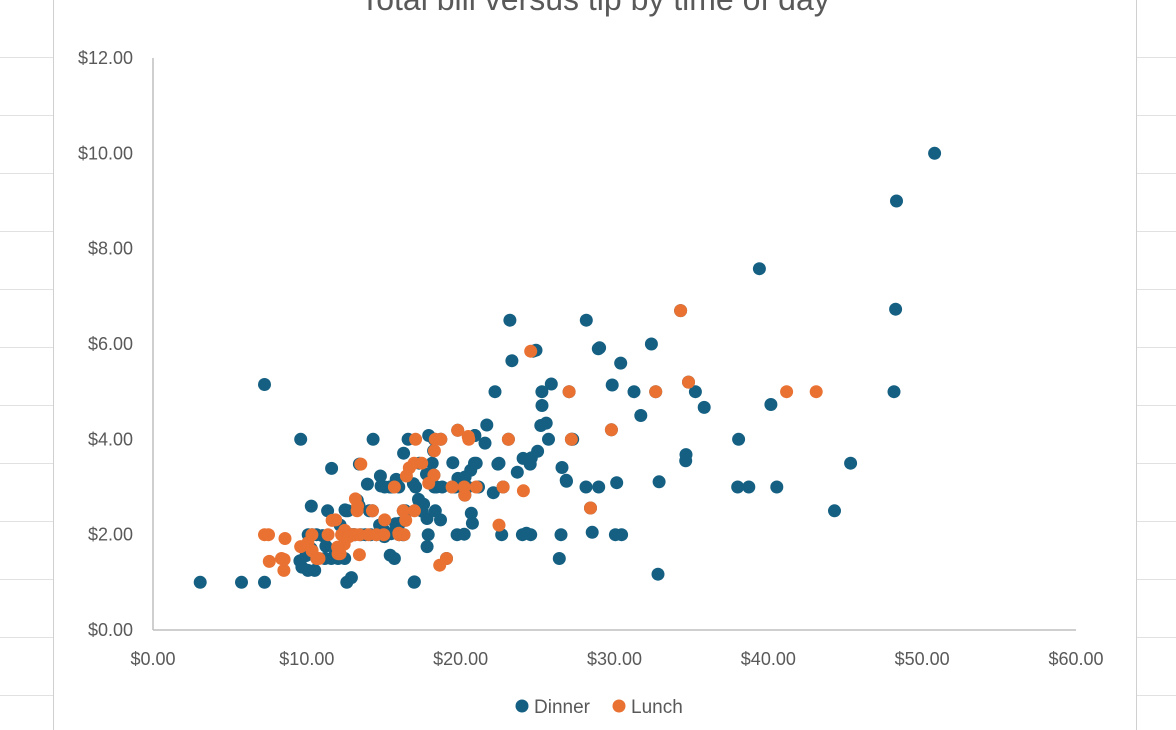  Describe the element at coordinates (152, 659) in the screenshot. I see `x-tick-label: $0.00` at that location.